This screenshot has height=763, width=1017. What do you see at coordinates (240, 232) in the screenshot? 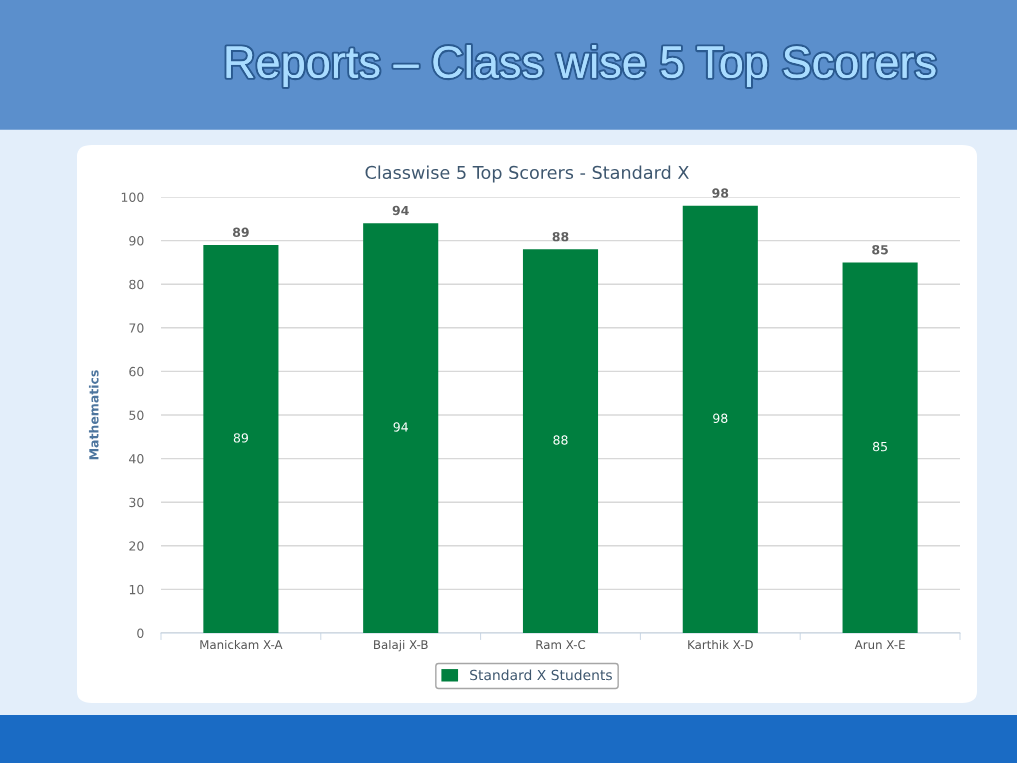
I see `data-label: 89` at bounding box center [240, 232].